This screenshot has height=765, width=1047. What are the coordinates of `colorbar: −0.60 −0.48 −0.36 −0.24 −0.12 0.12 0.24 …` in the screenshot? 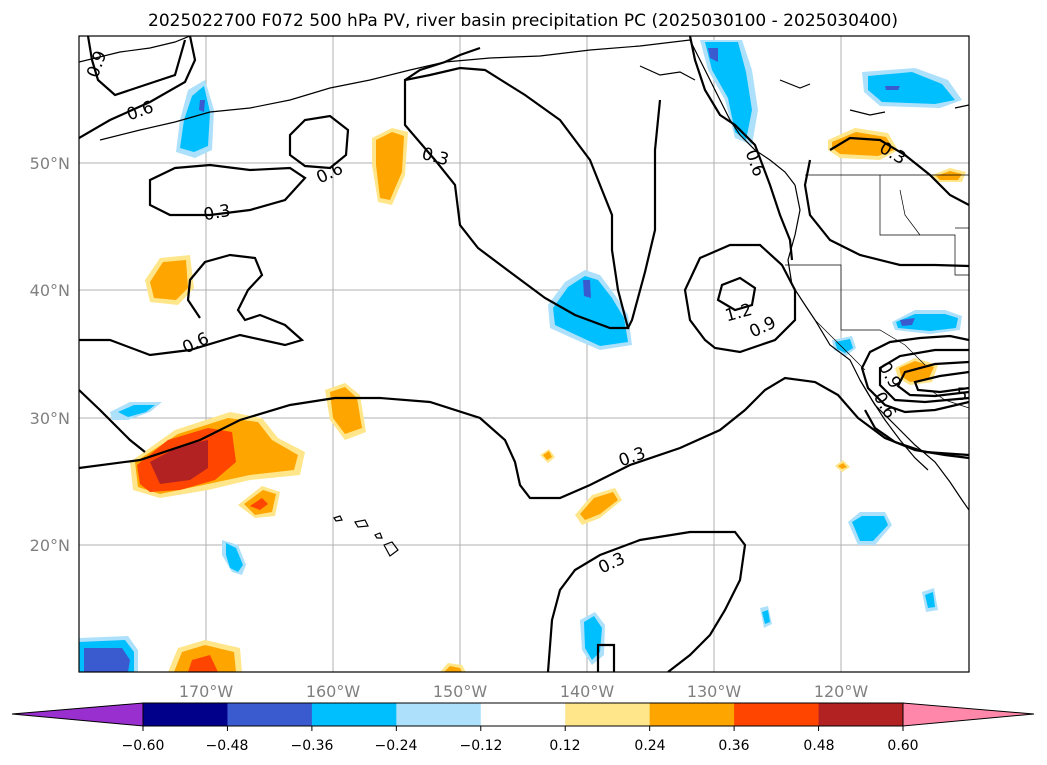 It's located at (523, 728).